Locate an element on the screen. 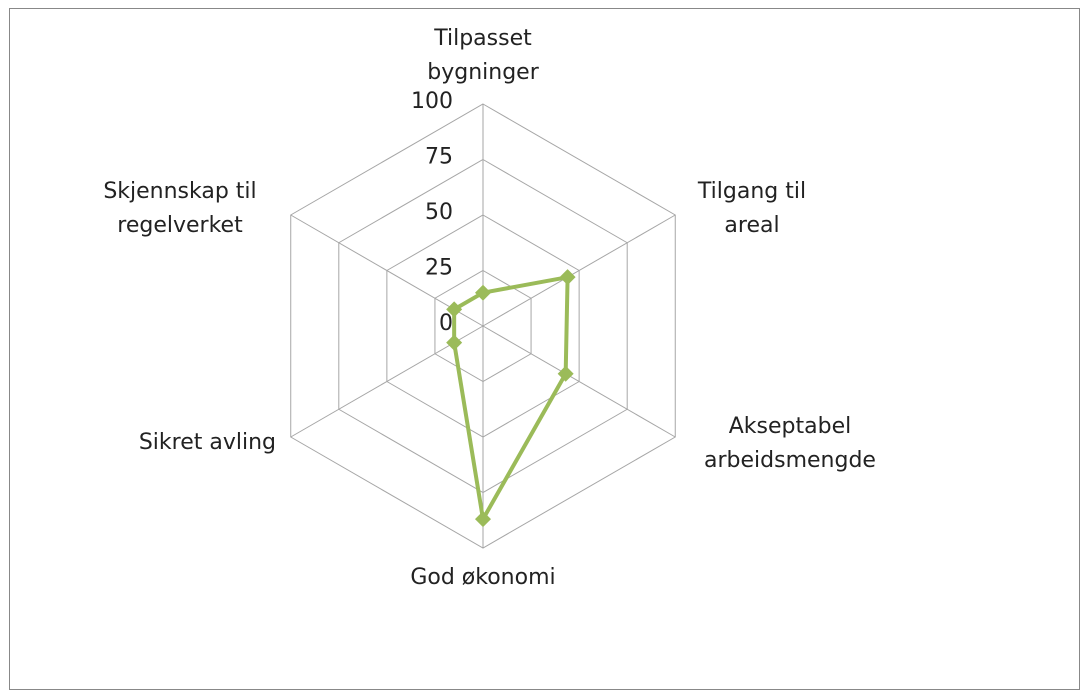 The height and width of the screenshot is (693, 1090). category-label: Akseptabel arbeidsmengde is located at coordinates (790, 443).